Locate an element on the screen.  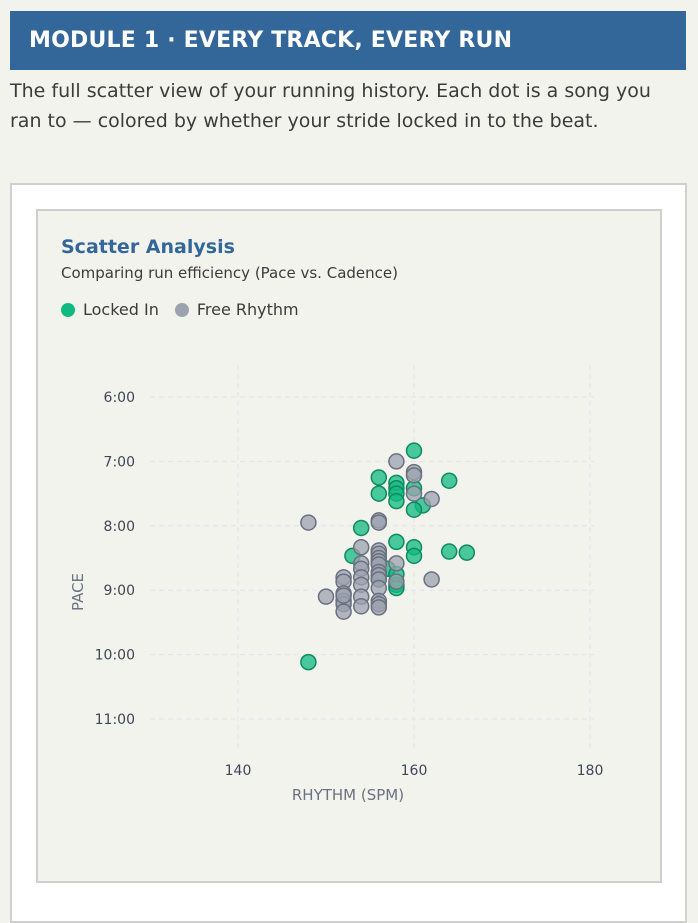
y-axis-ticks: 6:00 7:00 8:00 9:00 10:00 11:00 is located at coordinates (115, 559).